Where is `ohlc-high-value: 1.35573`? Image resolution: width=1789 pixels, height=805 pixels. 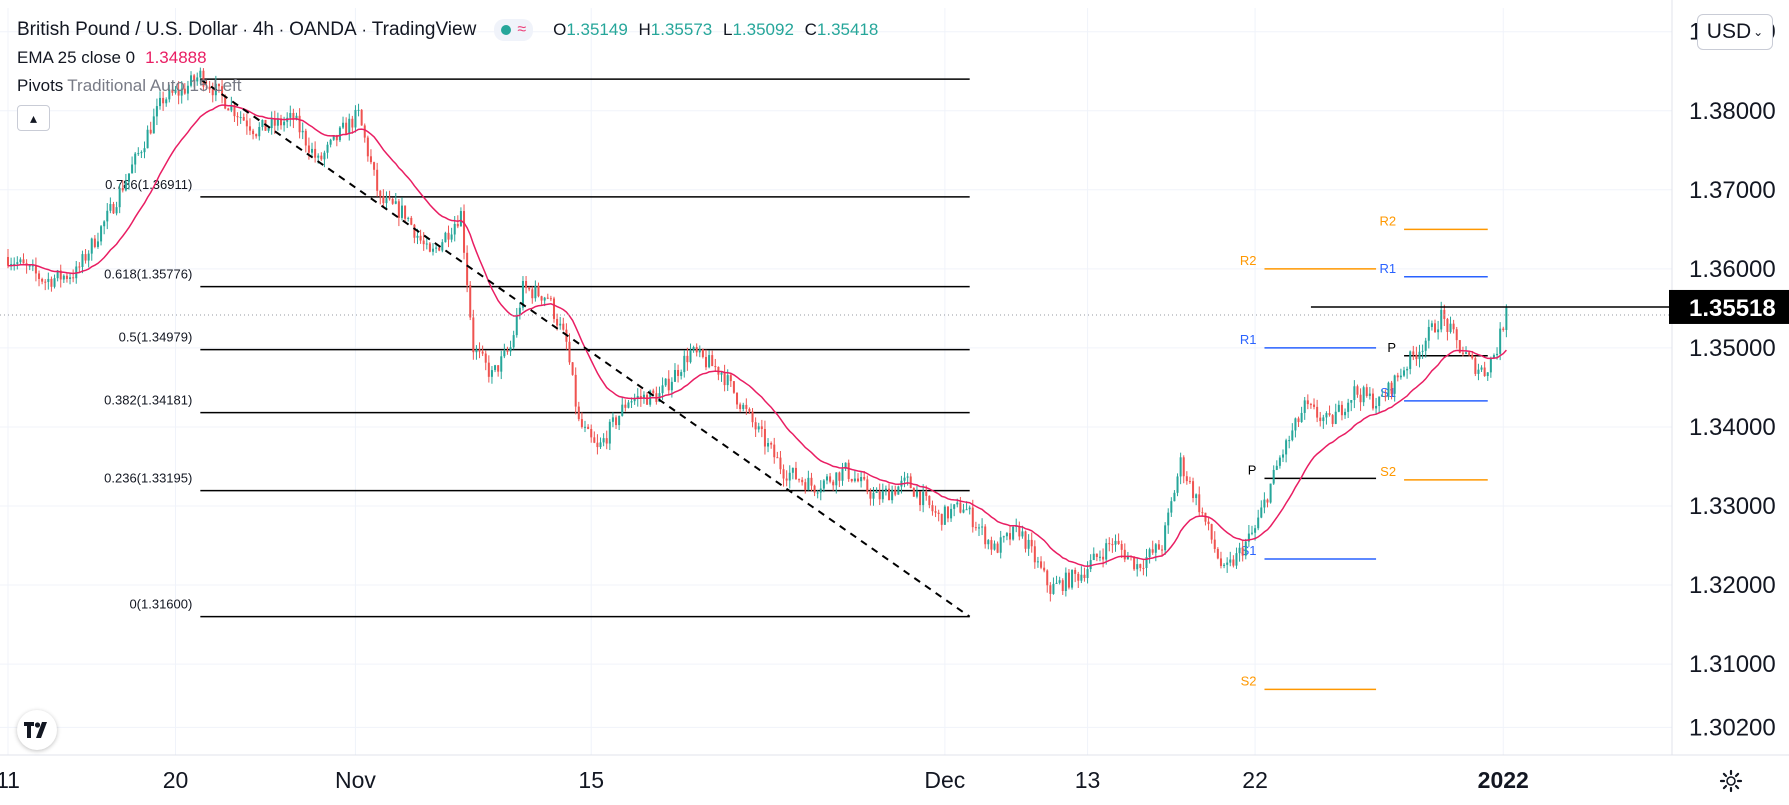
ohlc-high-value: 1.35573 is located at coordinates (681, 29).